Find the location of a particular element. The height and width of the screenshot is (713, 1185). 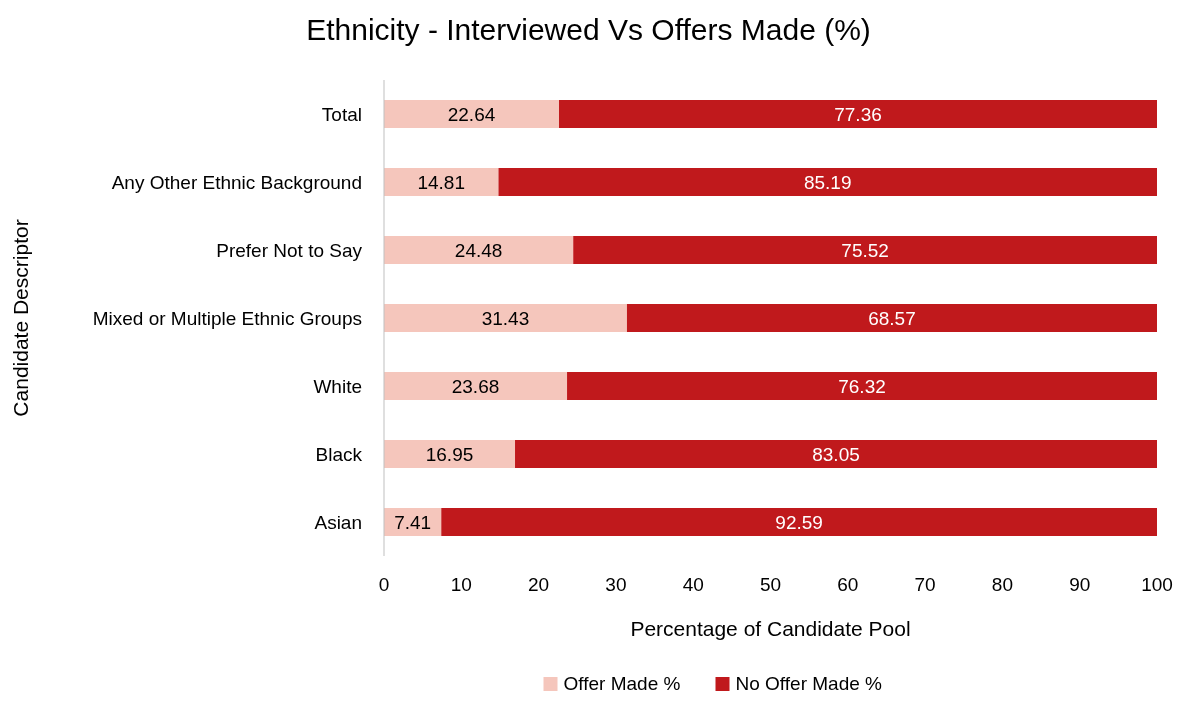

y-tick-label: Prefer Not to Say is located at coordinates (289, 250).